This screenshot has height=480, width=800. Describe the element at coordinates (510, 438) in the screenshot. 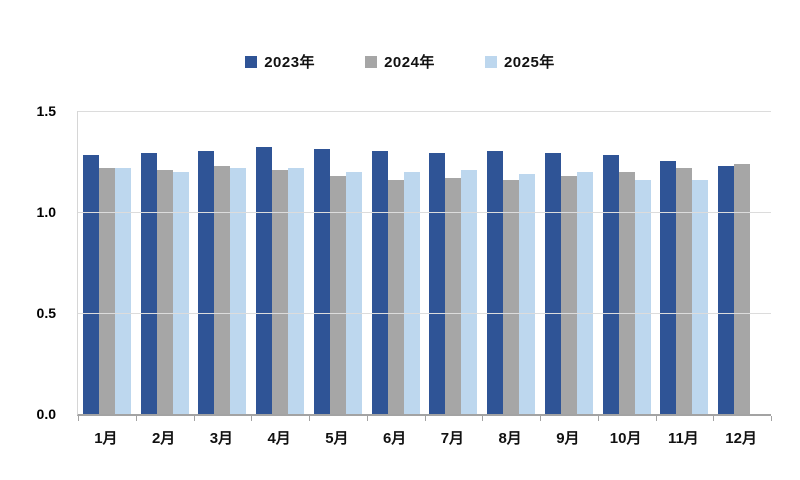

I see `x-axis-label-8月: 8月` at that location.